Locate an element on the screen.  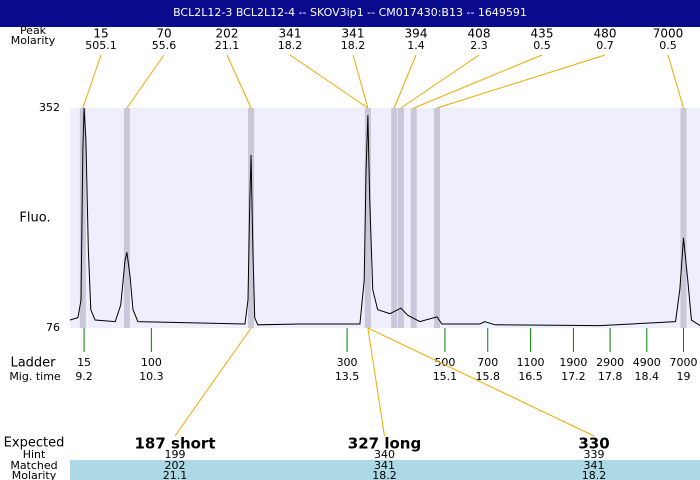
row-label: Mig. time is located at coordinates (35, 376).